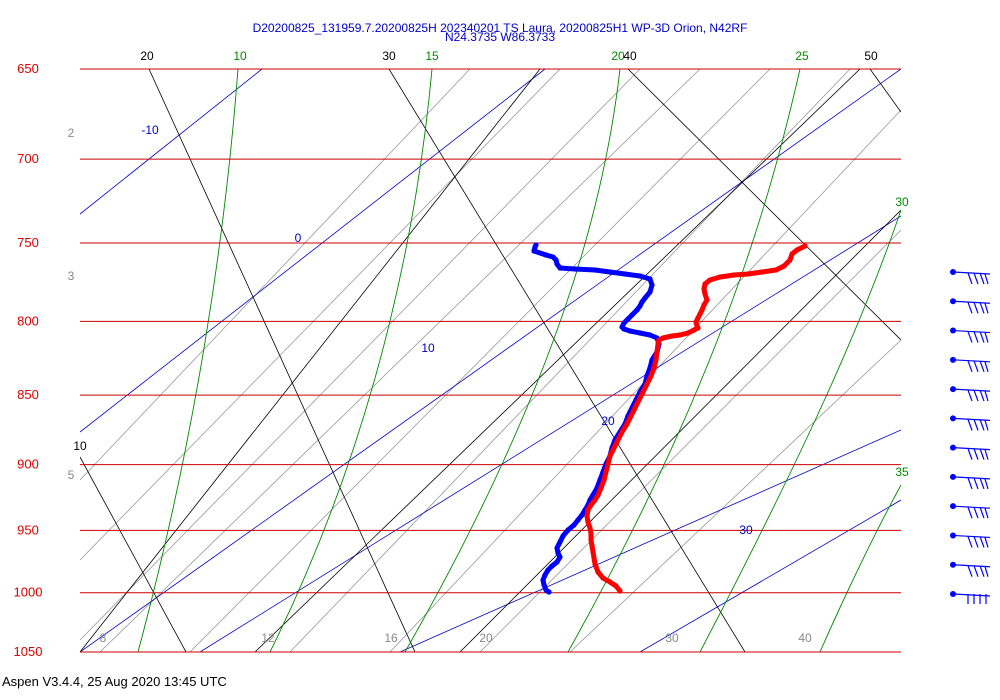  I want to click on bottom-axis-label: 40, so click(805, 638).